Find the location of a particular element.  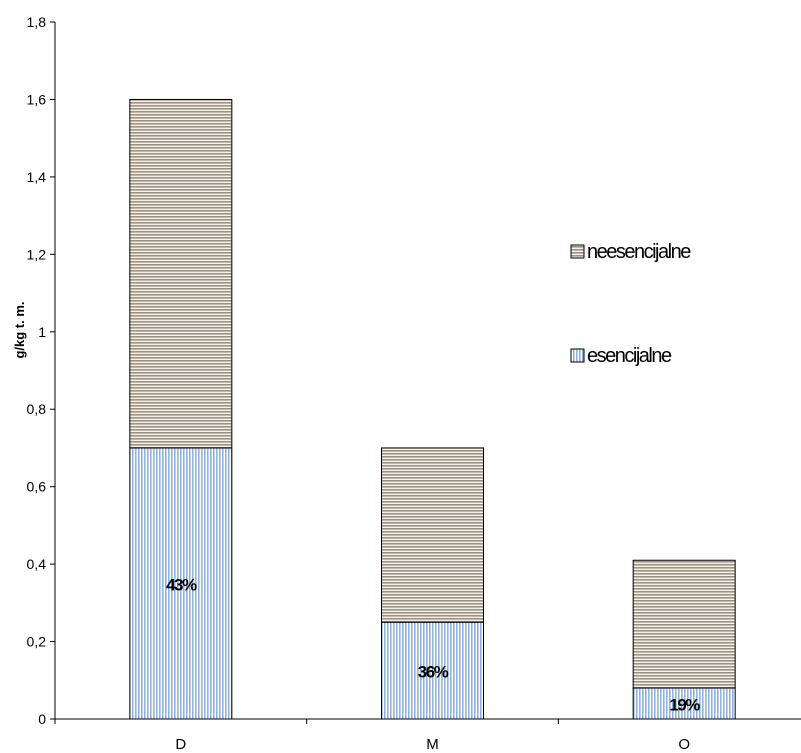

data-label-D: 43% is located at coordinates (181, 584).